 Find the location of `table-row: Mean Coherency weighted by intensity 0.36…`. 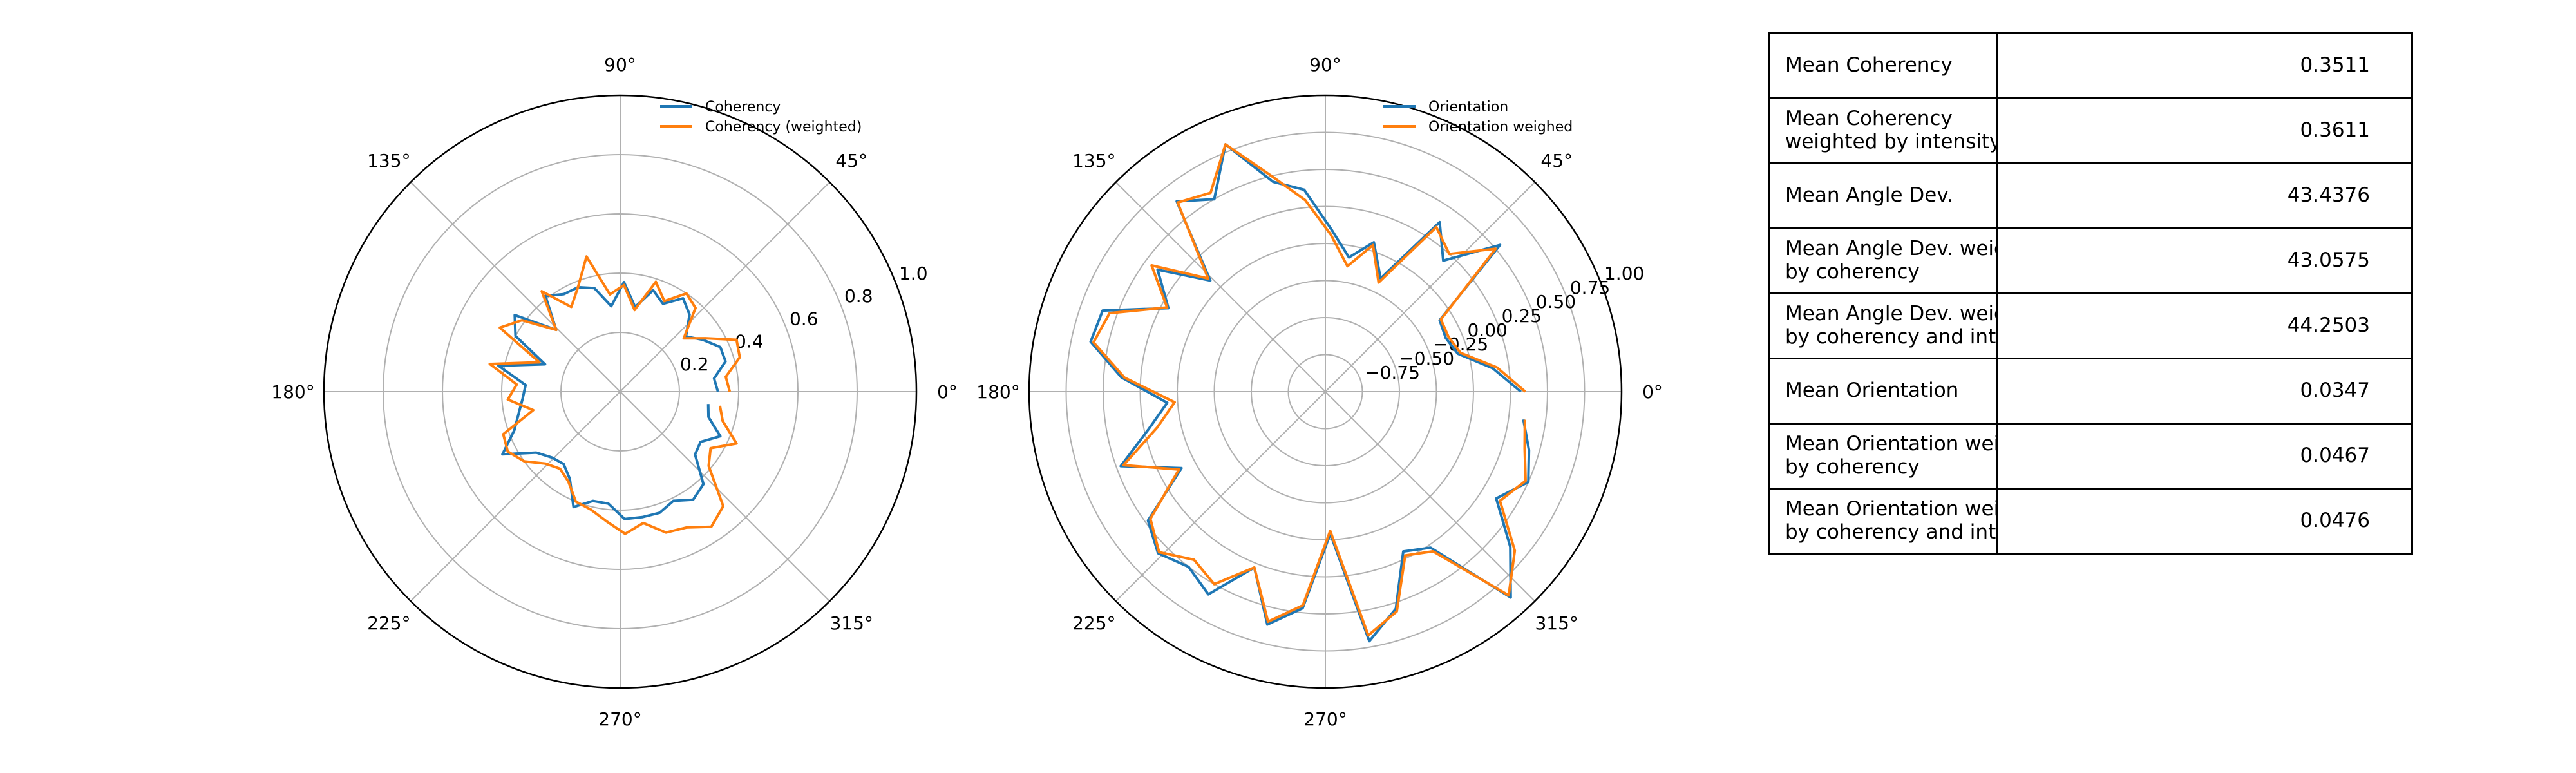

table-row: Mean Coherency weighted by intensity 0.36… is located at coordinates (2090, 130).